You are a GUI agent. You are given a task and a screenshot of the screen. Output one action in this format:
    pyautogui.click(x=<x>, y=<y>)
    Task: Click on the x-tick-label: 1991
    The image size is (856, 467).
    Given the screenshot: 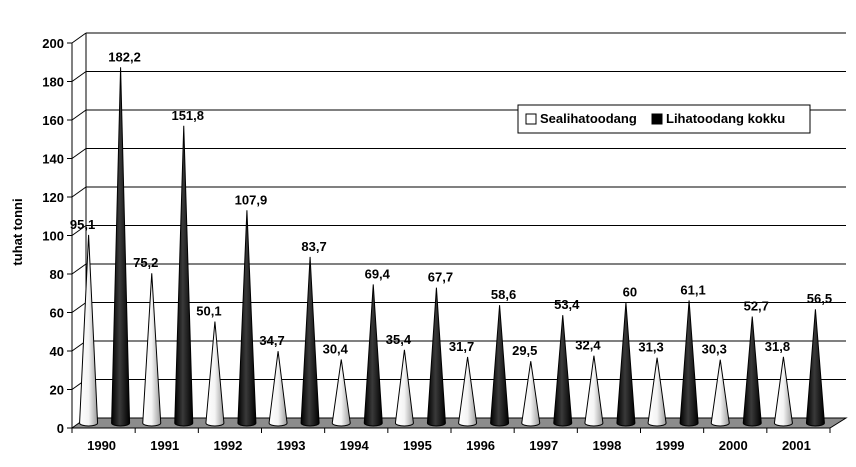 What is the action you would take?
    pyautogui.click(x=164, y=445)
    